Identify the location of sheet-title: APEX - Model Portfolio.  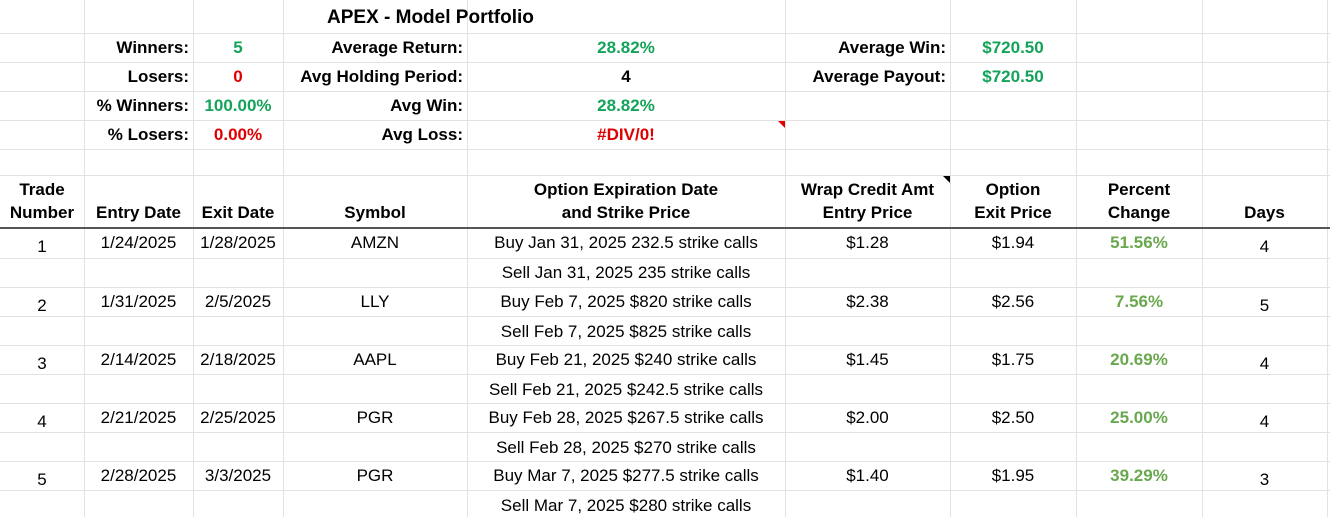
(430, 17).